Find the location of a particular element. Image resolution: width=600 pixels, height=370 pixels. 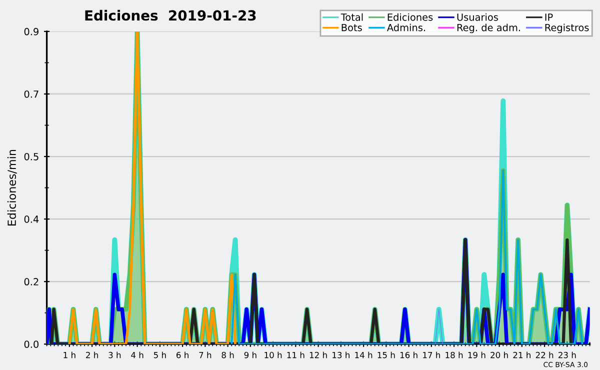

legend-label: Registros is located at coordinates (567, 29).